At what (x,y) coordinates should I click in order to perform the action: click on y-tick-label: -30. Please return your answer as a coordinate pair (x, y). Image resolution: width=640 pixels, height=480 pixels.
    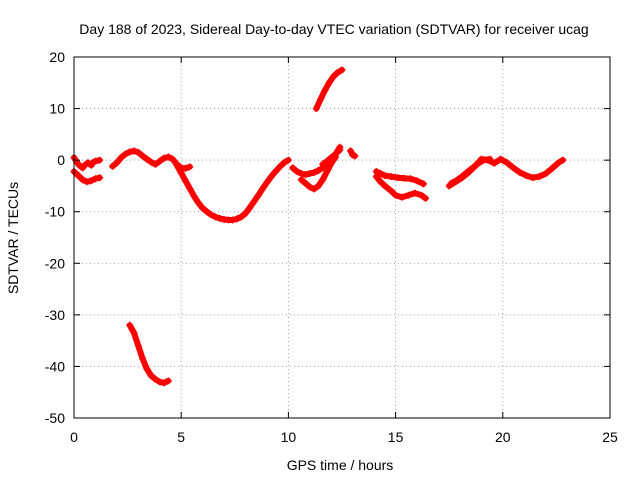
    Looking at the image, I should click on (55, 315).